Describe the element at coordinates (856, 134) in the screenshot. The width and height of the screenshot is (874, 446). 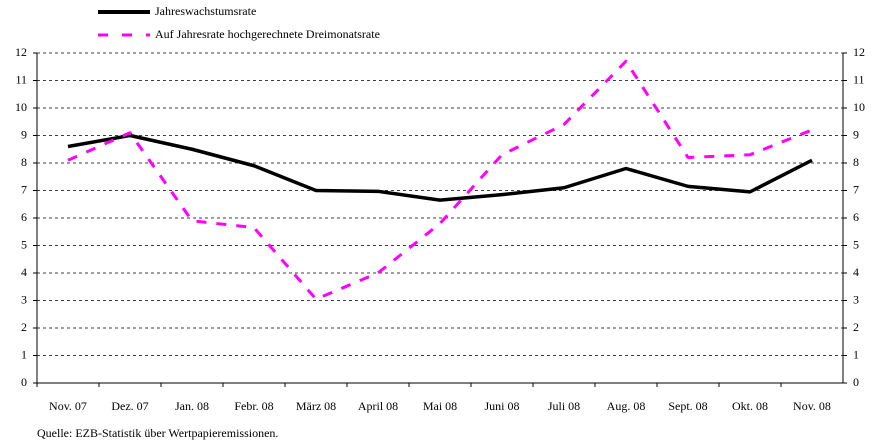
I see `y2-tick-label: 9` at that location.